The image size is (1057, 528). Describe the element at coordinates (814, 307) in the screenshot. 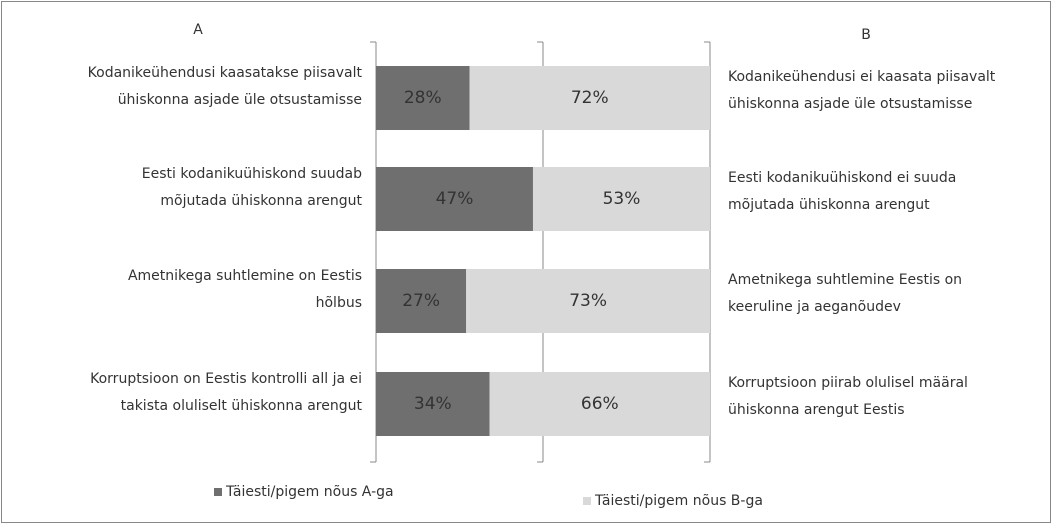

I see `category-label-b: keeruline ja aeganõudev` at that location.